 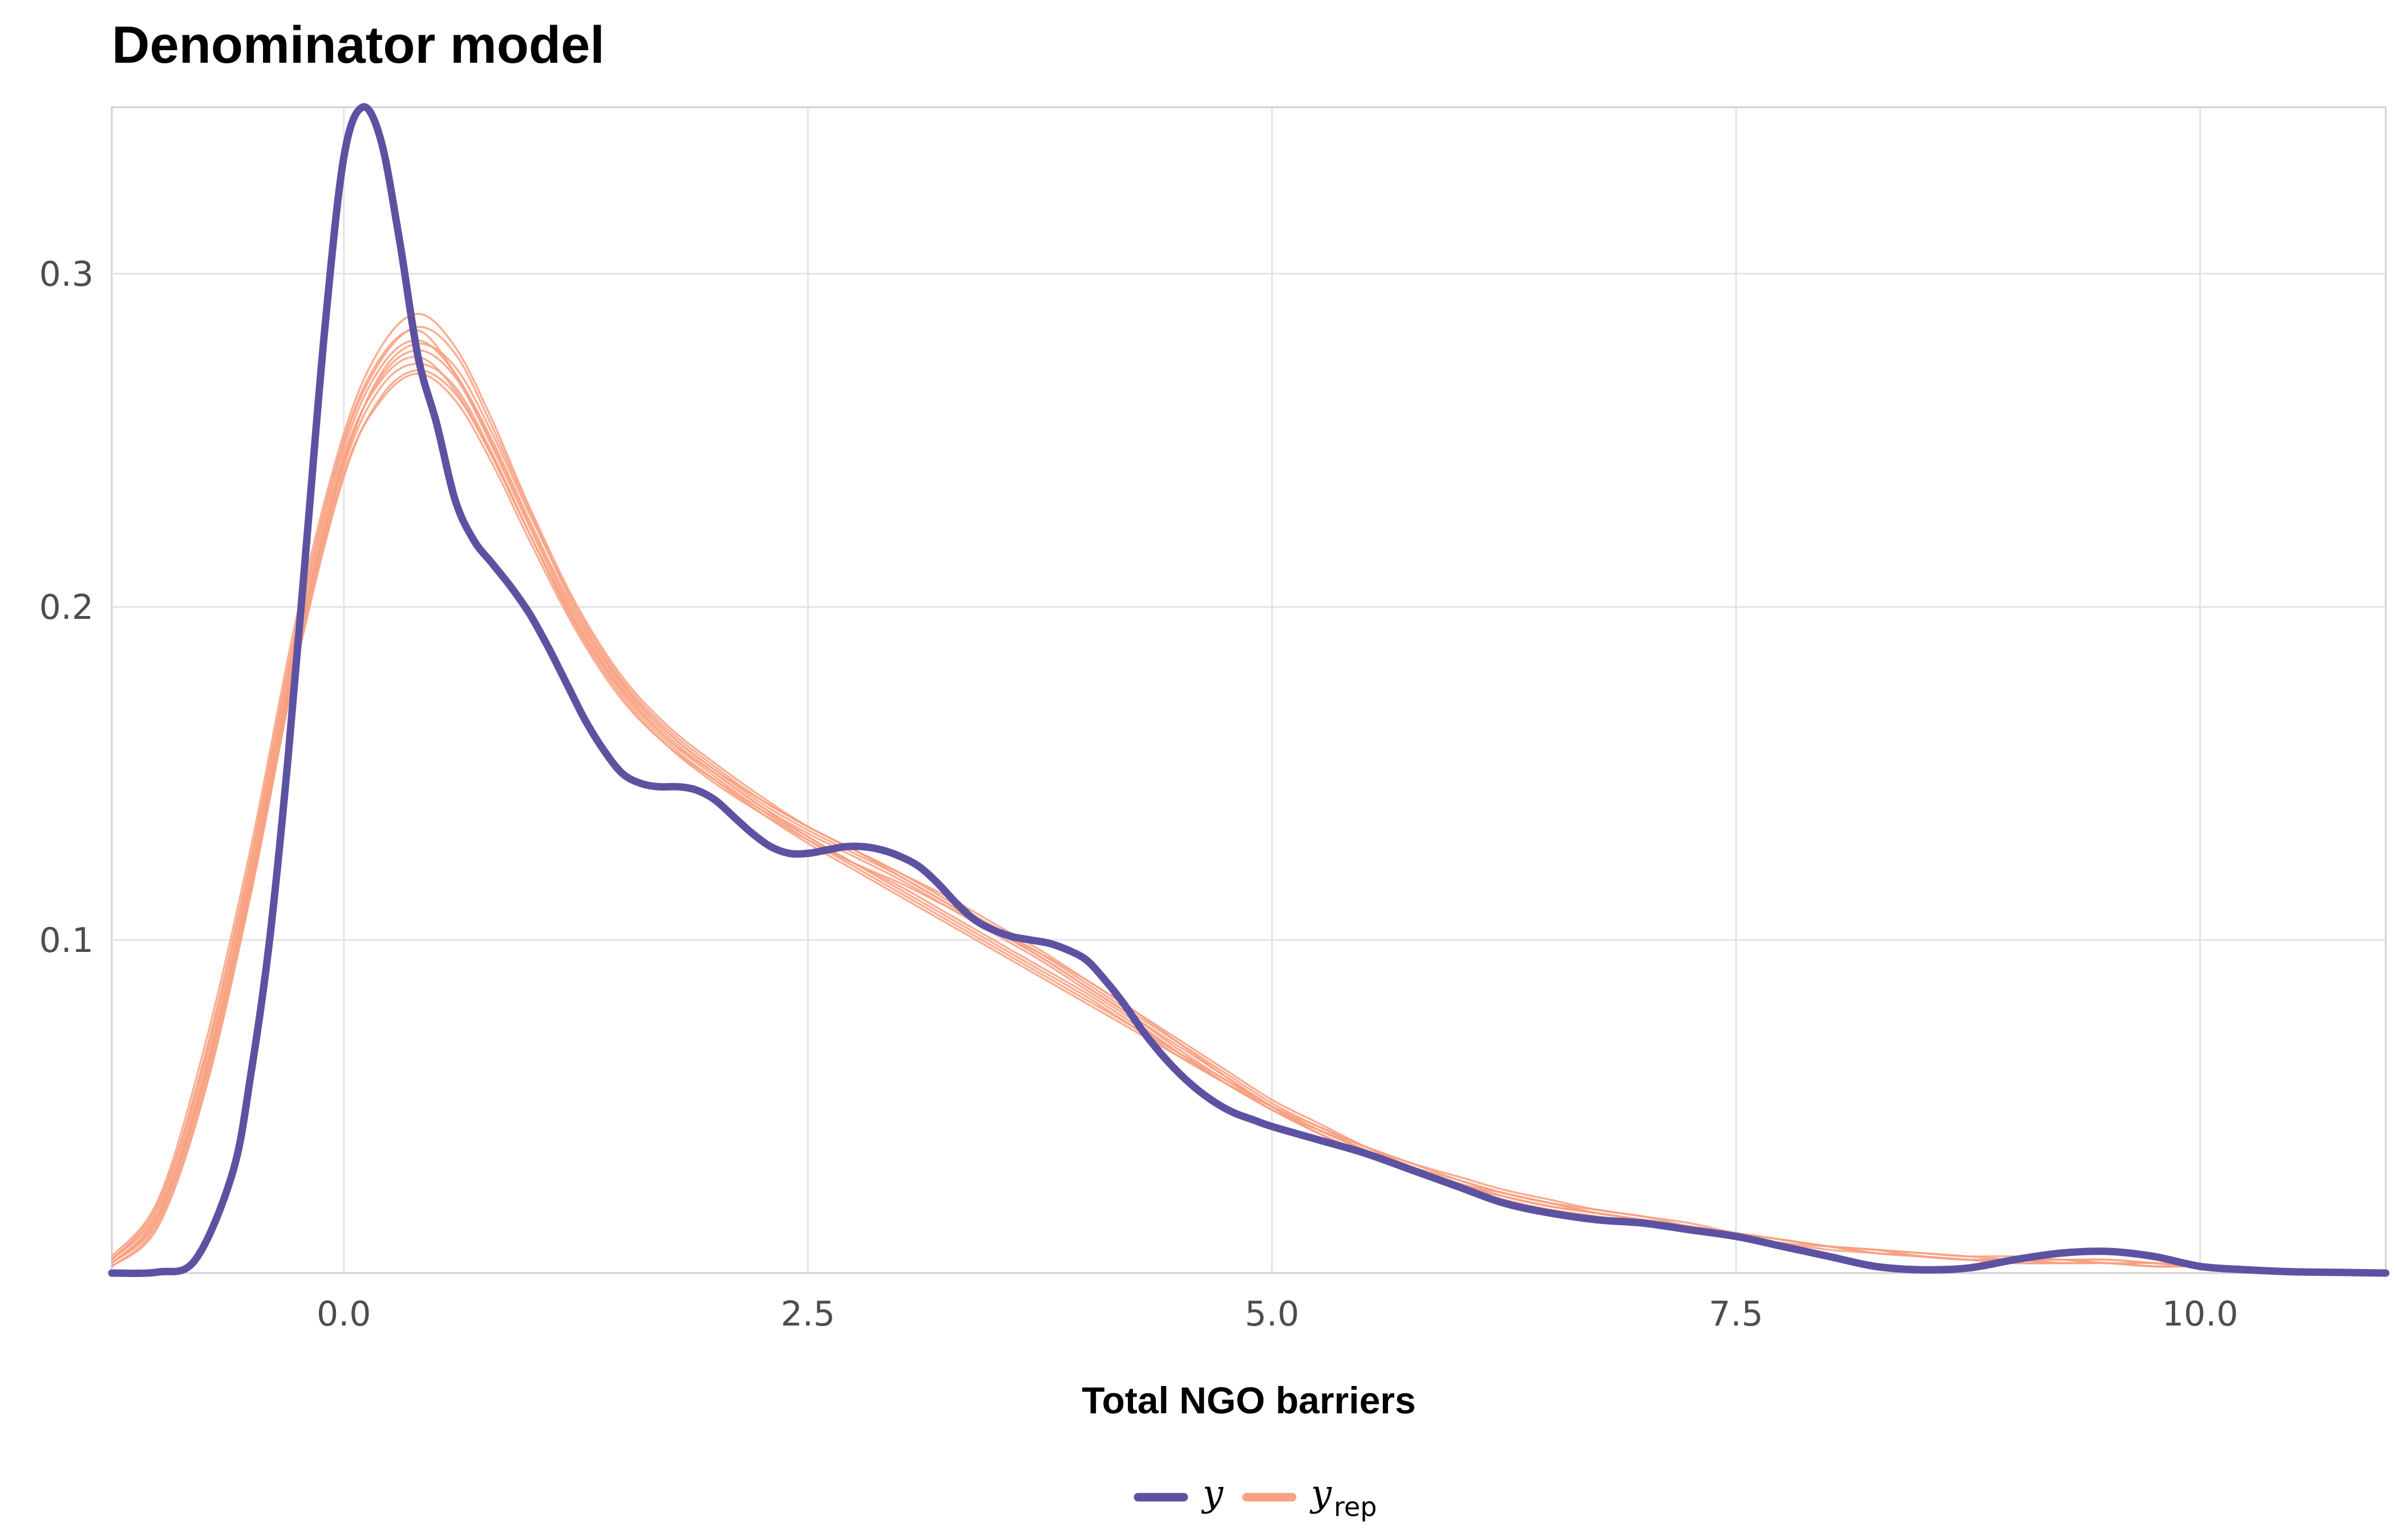 I want to click on legend: y yrep, so click(x=1256, y=1497).